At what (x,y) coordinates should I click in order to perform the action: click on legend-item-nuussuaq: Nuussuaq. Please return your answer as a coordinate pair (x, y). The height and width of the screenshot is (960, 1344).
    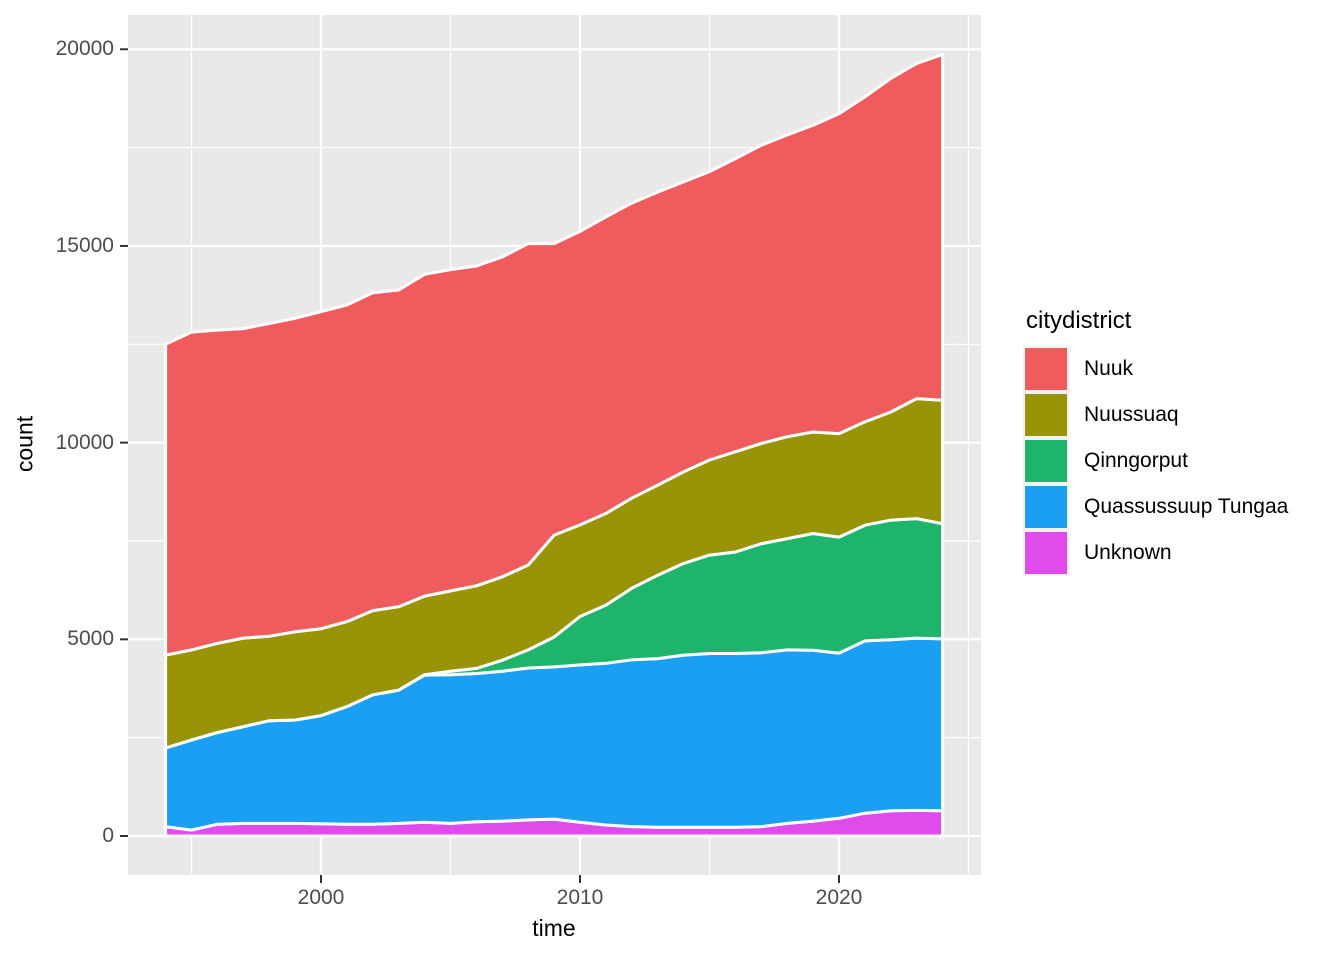
    Looking at the image, I should click on (1155, 415).